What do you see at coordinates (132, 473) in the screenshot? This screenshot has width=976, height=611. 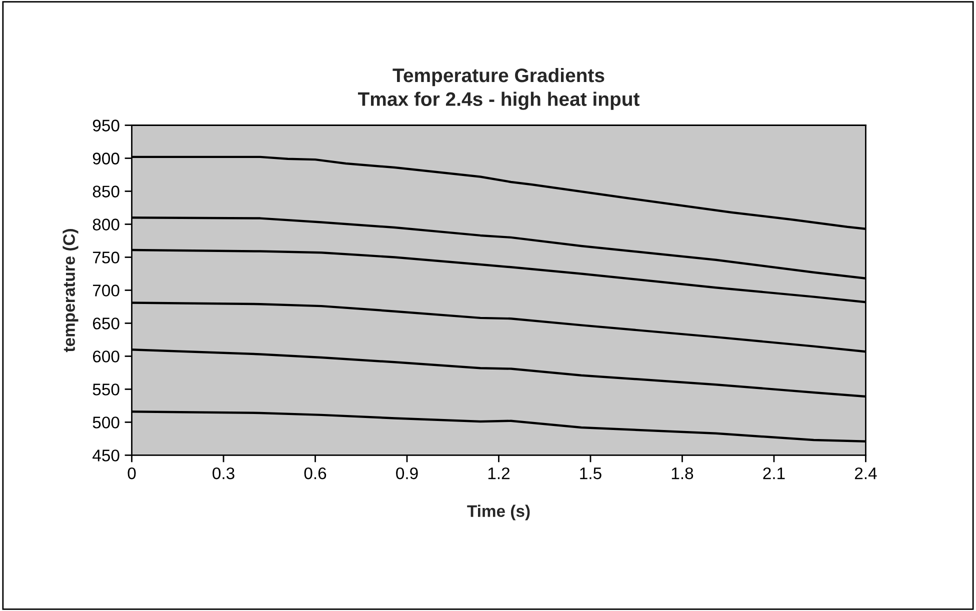 I see `x-tick-label: 0` at bounding box center [132, 473].